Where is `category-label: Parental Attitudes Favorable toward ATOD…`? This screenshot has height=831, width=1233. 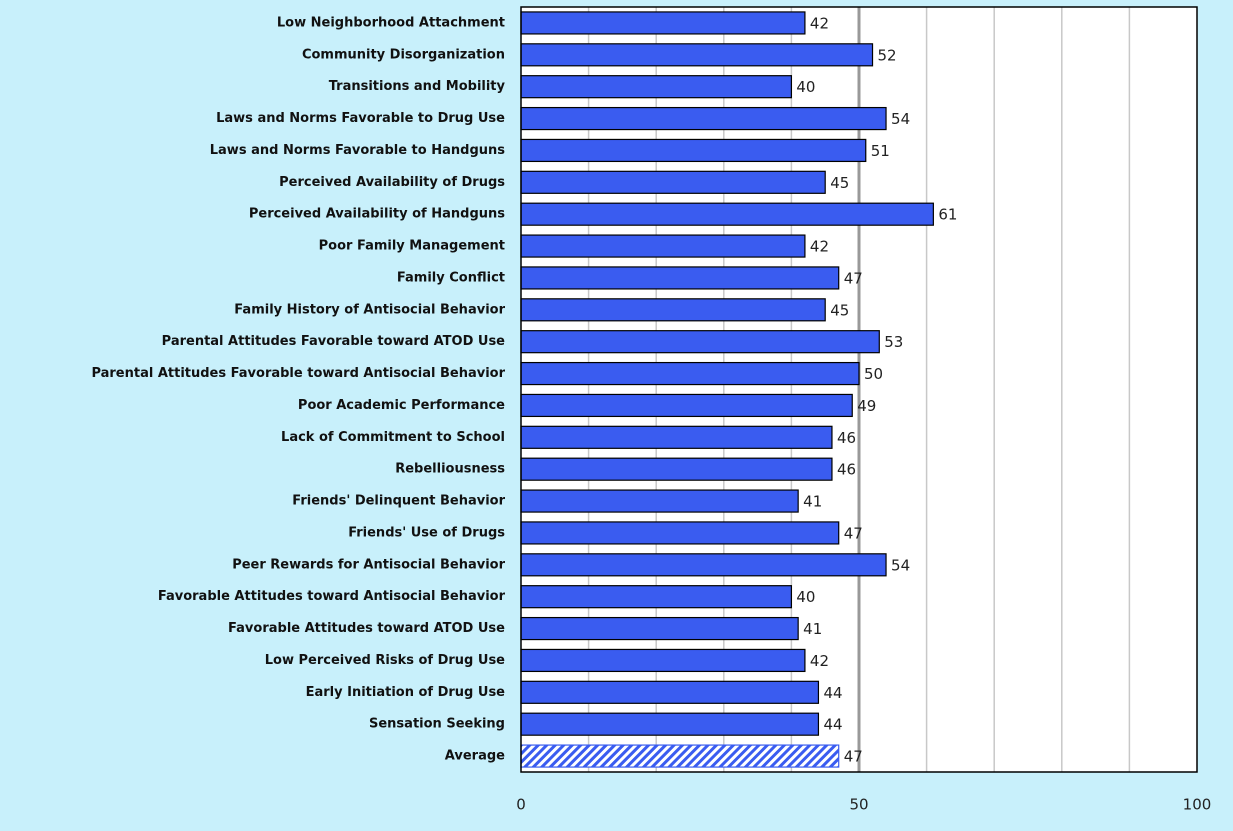 category-label: Parental Attitudes Favorable toward ATOD… is located at coordinates (334, 341).